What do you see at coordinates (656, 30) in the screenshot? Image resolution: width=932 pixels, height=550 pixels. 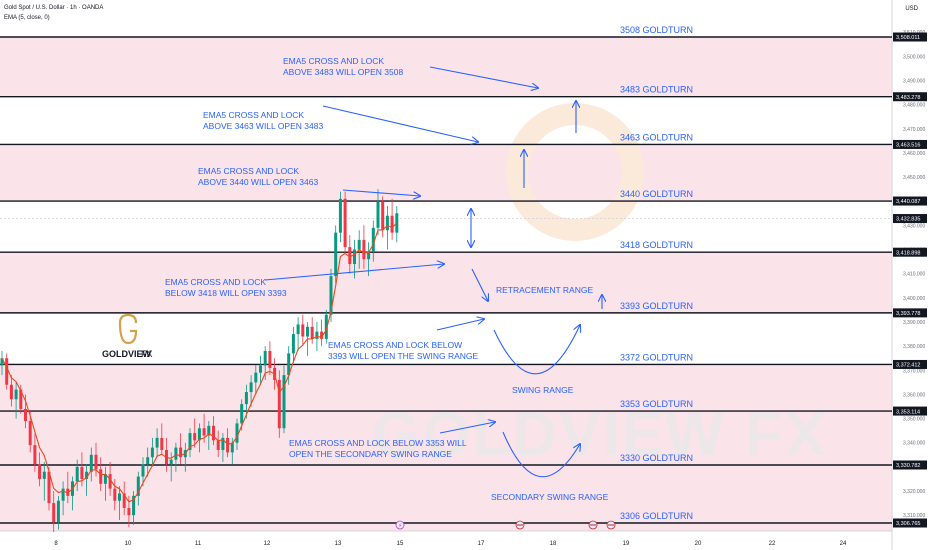 I see `level-label-3508: 3508 GOLDTURN` at bounding box center [656, 30].